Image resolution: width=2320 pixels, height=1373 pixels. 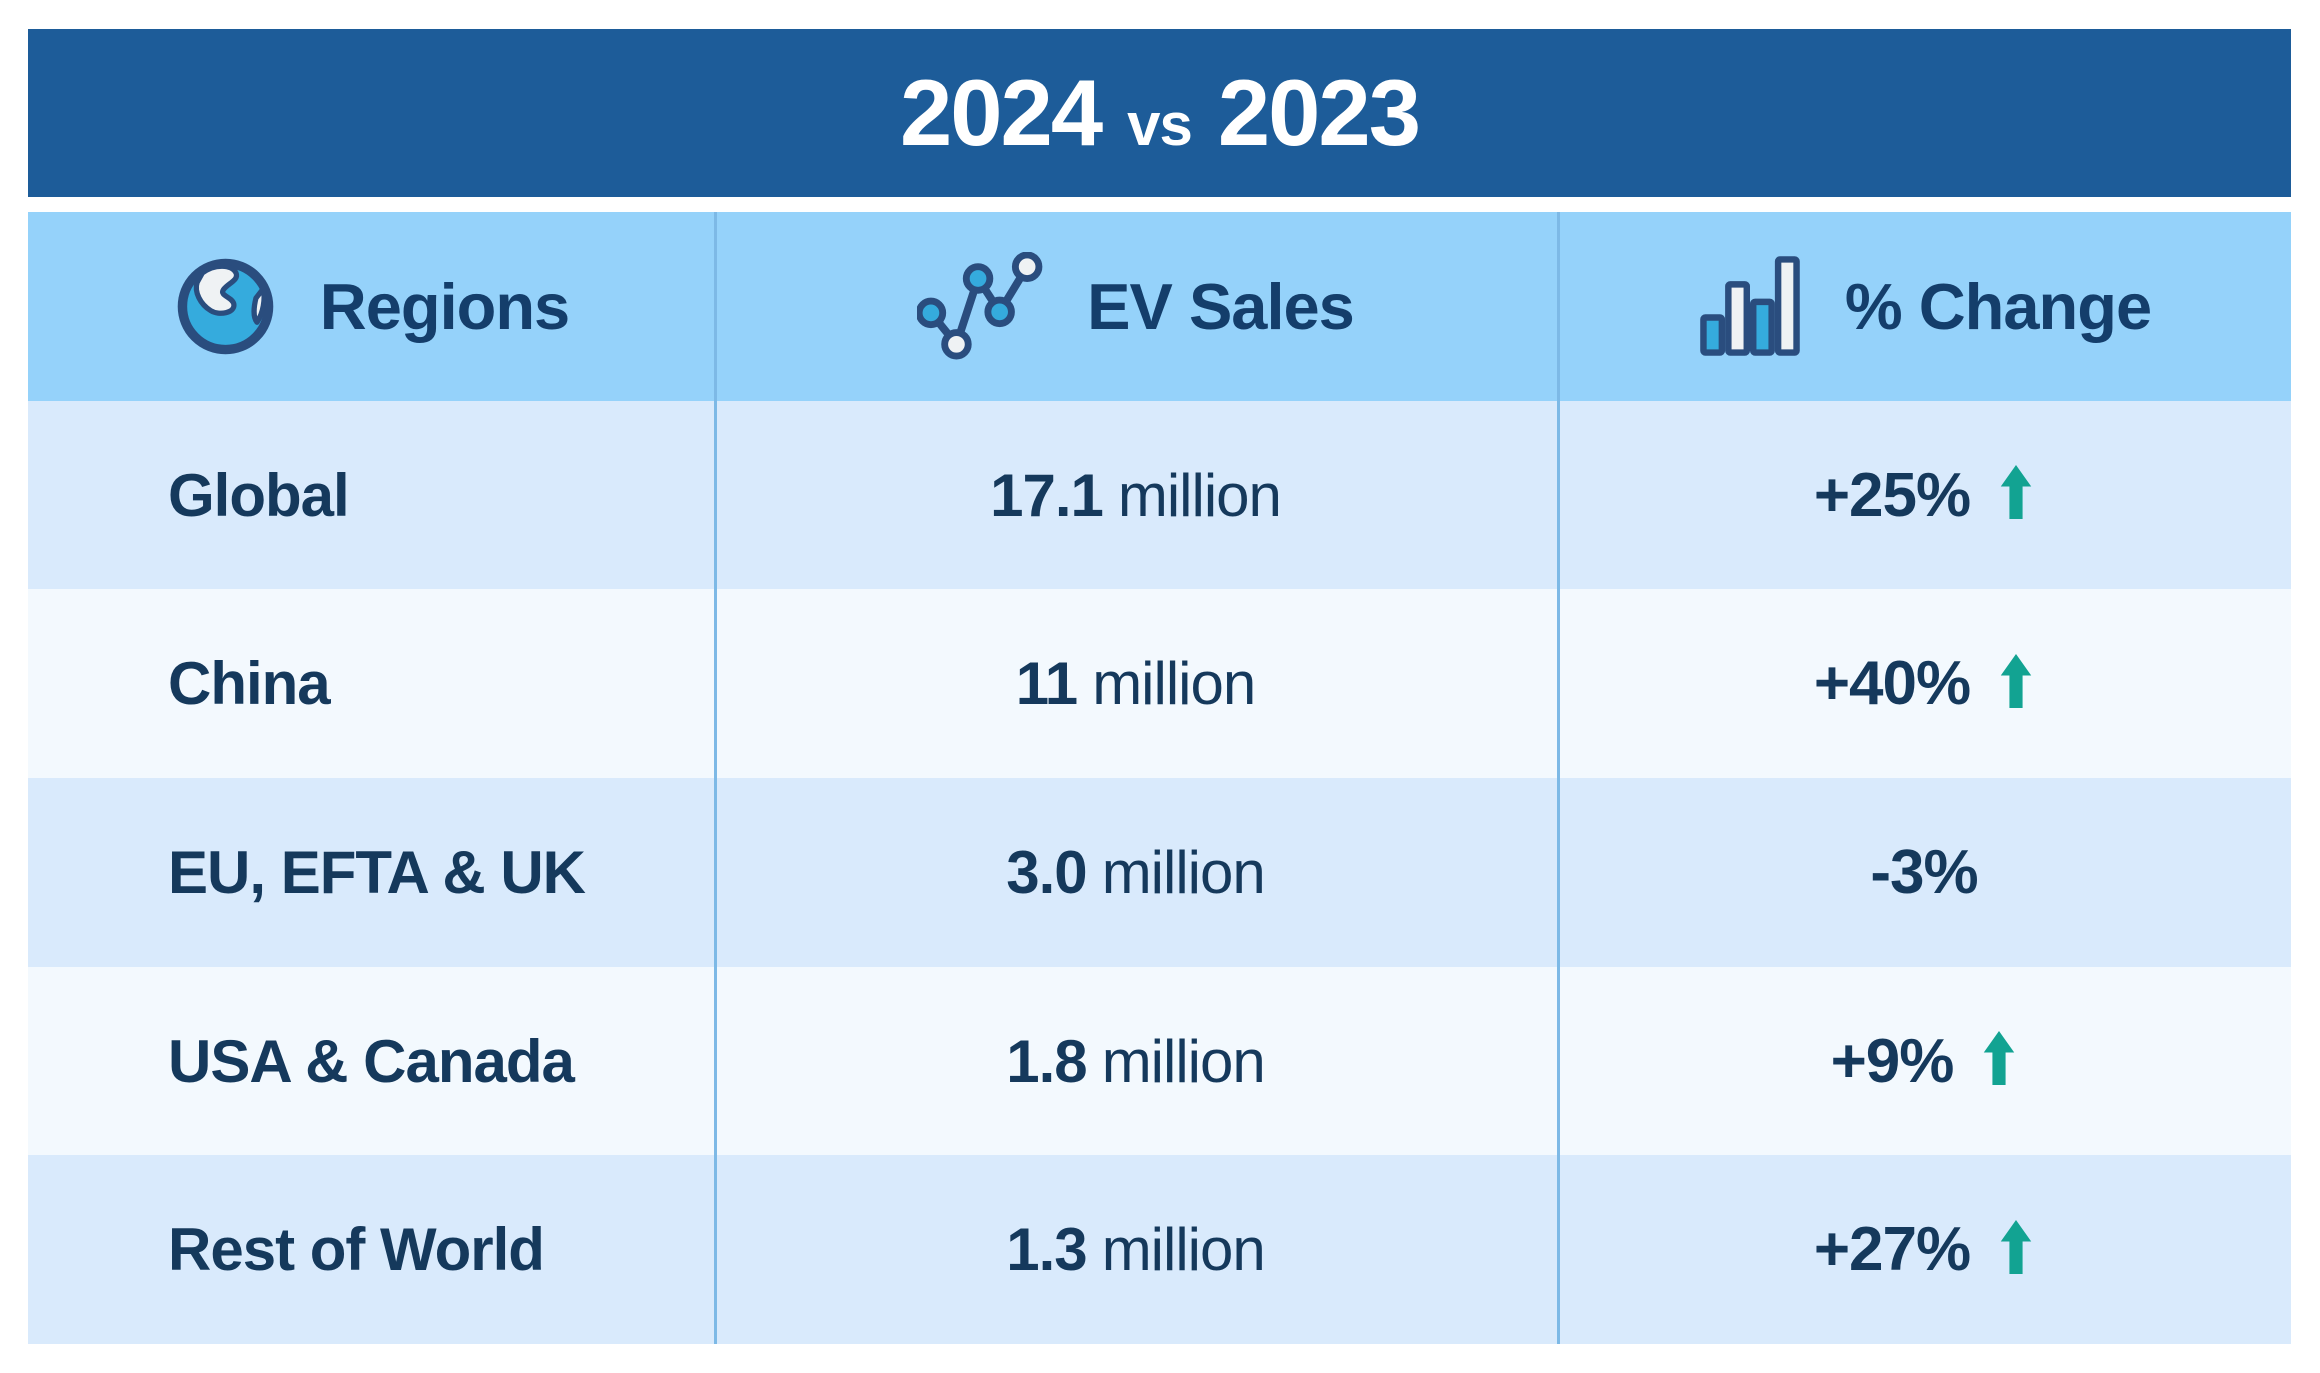 I want to click on sales-cell: 3.0 million, so click(x=1135, y=872).